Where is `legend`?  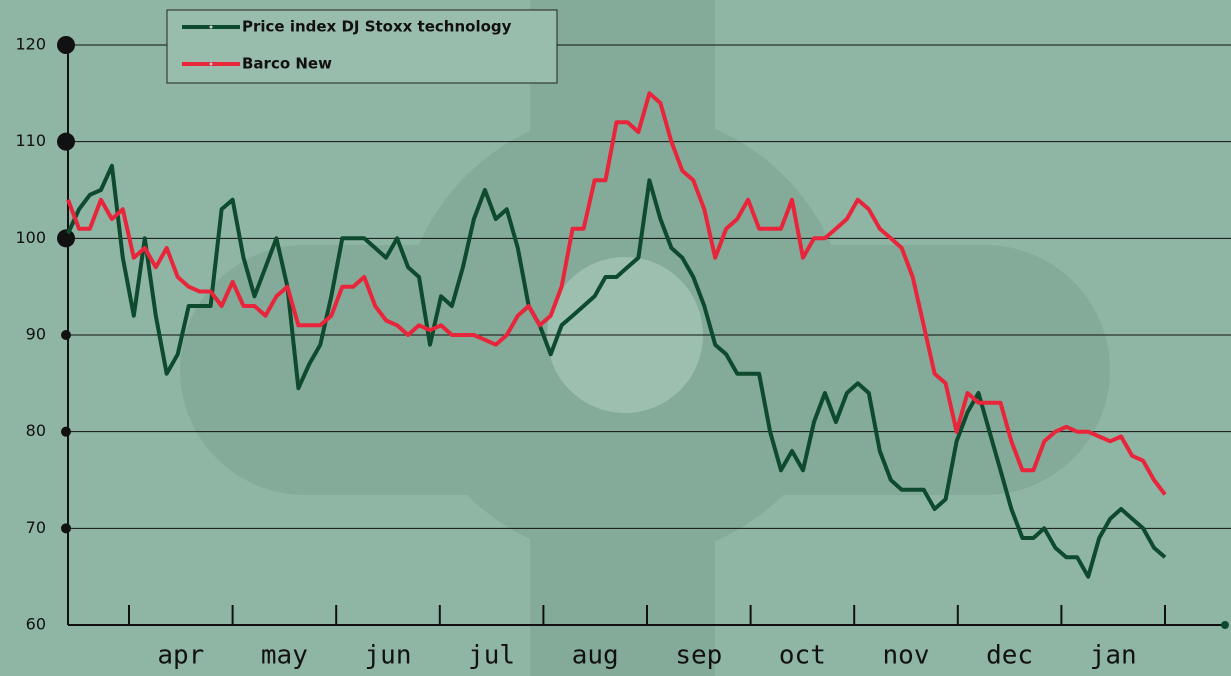 legend is located at coordinates (362, 46).